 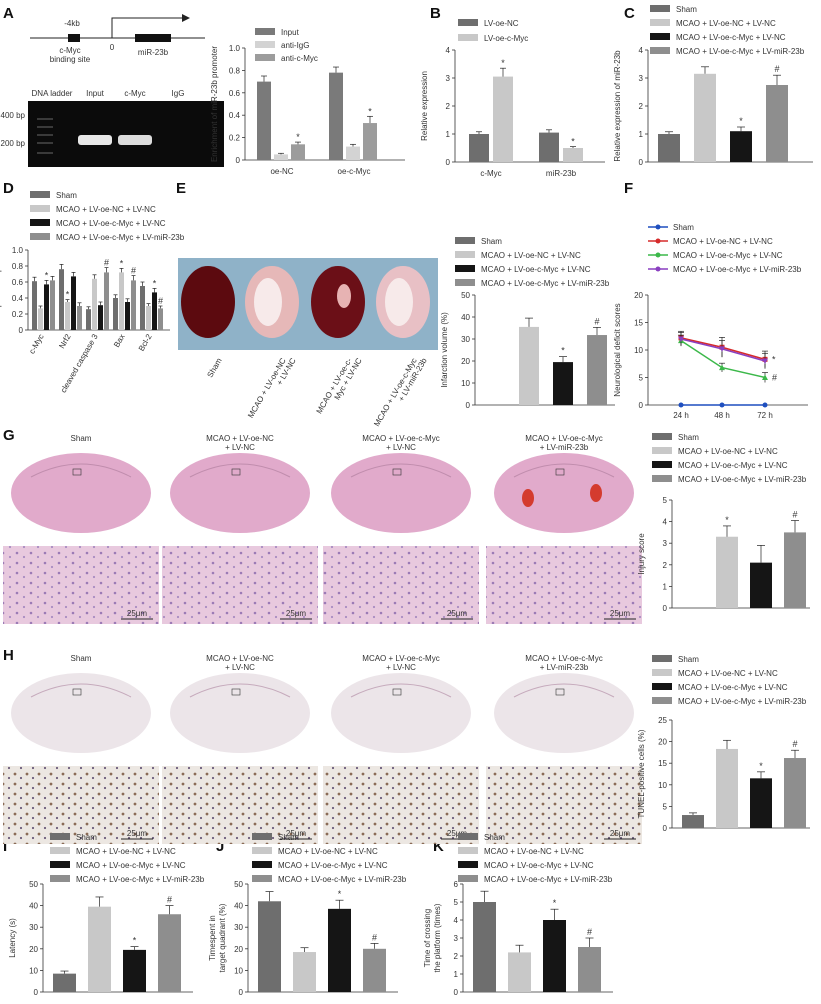 What do you see at coordinates (629, 13) in the screenshot?
I see `panel-label-c: C` at bounding box center [629, 13].